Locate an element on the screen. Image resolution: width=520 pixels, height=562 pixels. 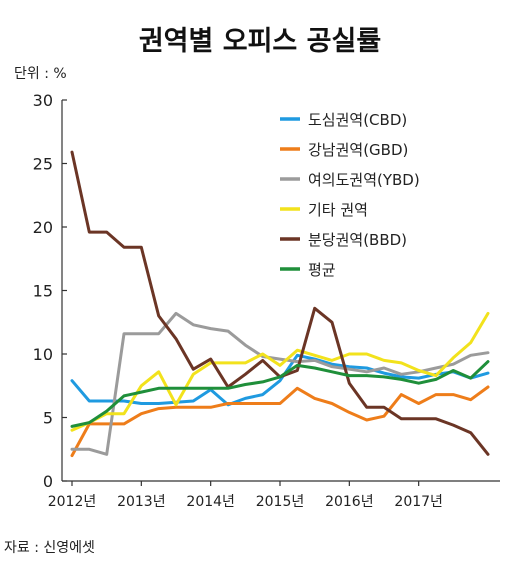
y-tick-label: 30 is located at coordinates (43, 100).